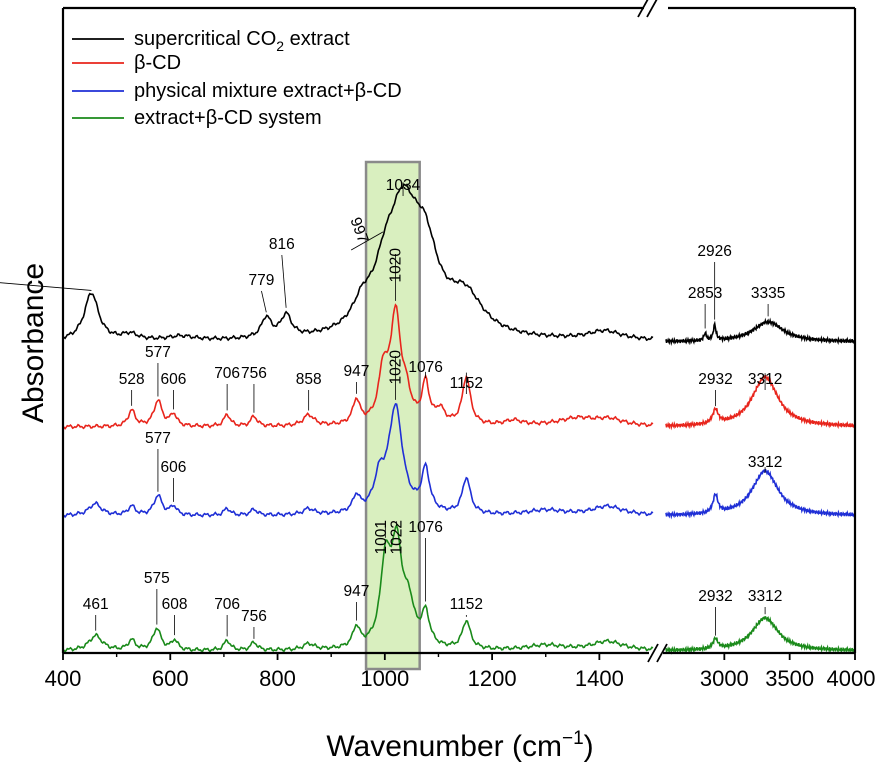 The width and height of the screenshot is (890, 767). What do you see at coordinates (381, 537) in the screenshot?
I see `peak-label: 1001` at bounding box center [381, 537].